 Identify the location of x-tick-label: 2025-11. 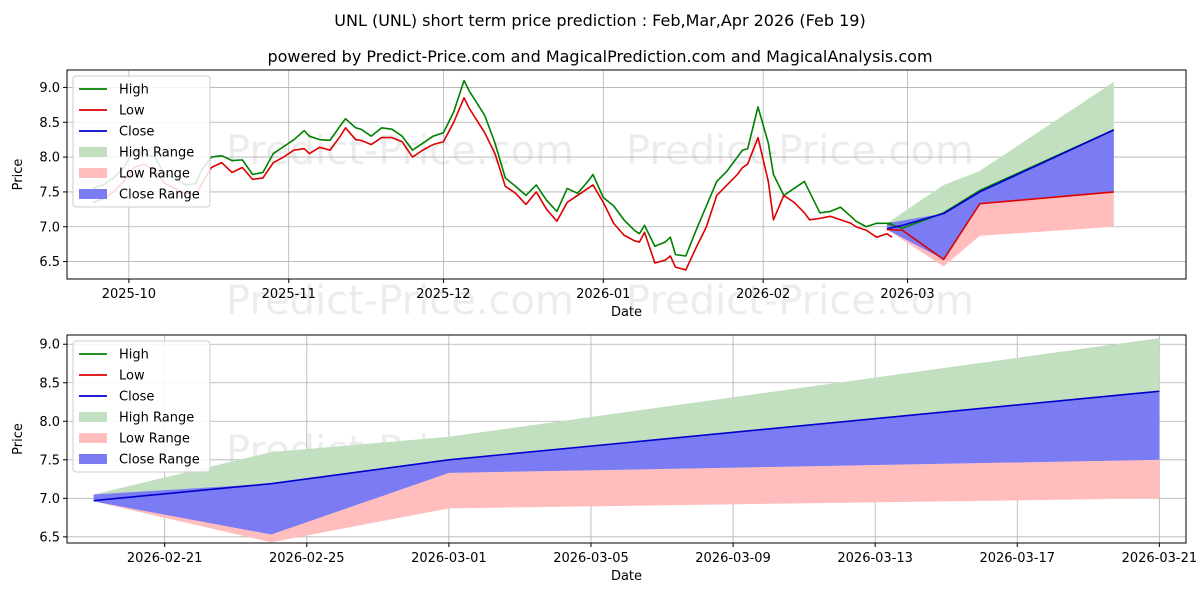
(289, 294).